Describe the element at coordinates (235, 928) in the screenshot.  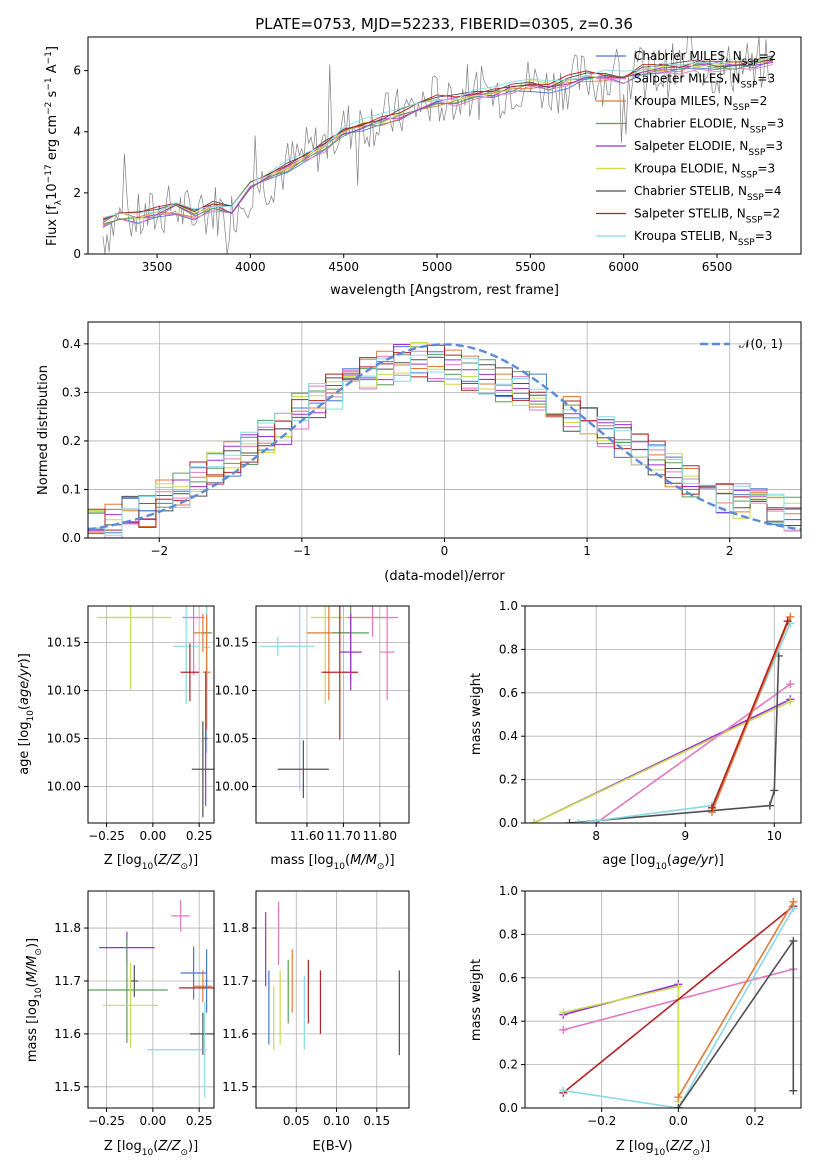
I see `y-tick-label: 11.8` at that location.